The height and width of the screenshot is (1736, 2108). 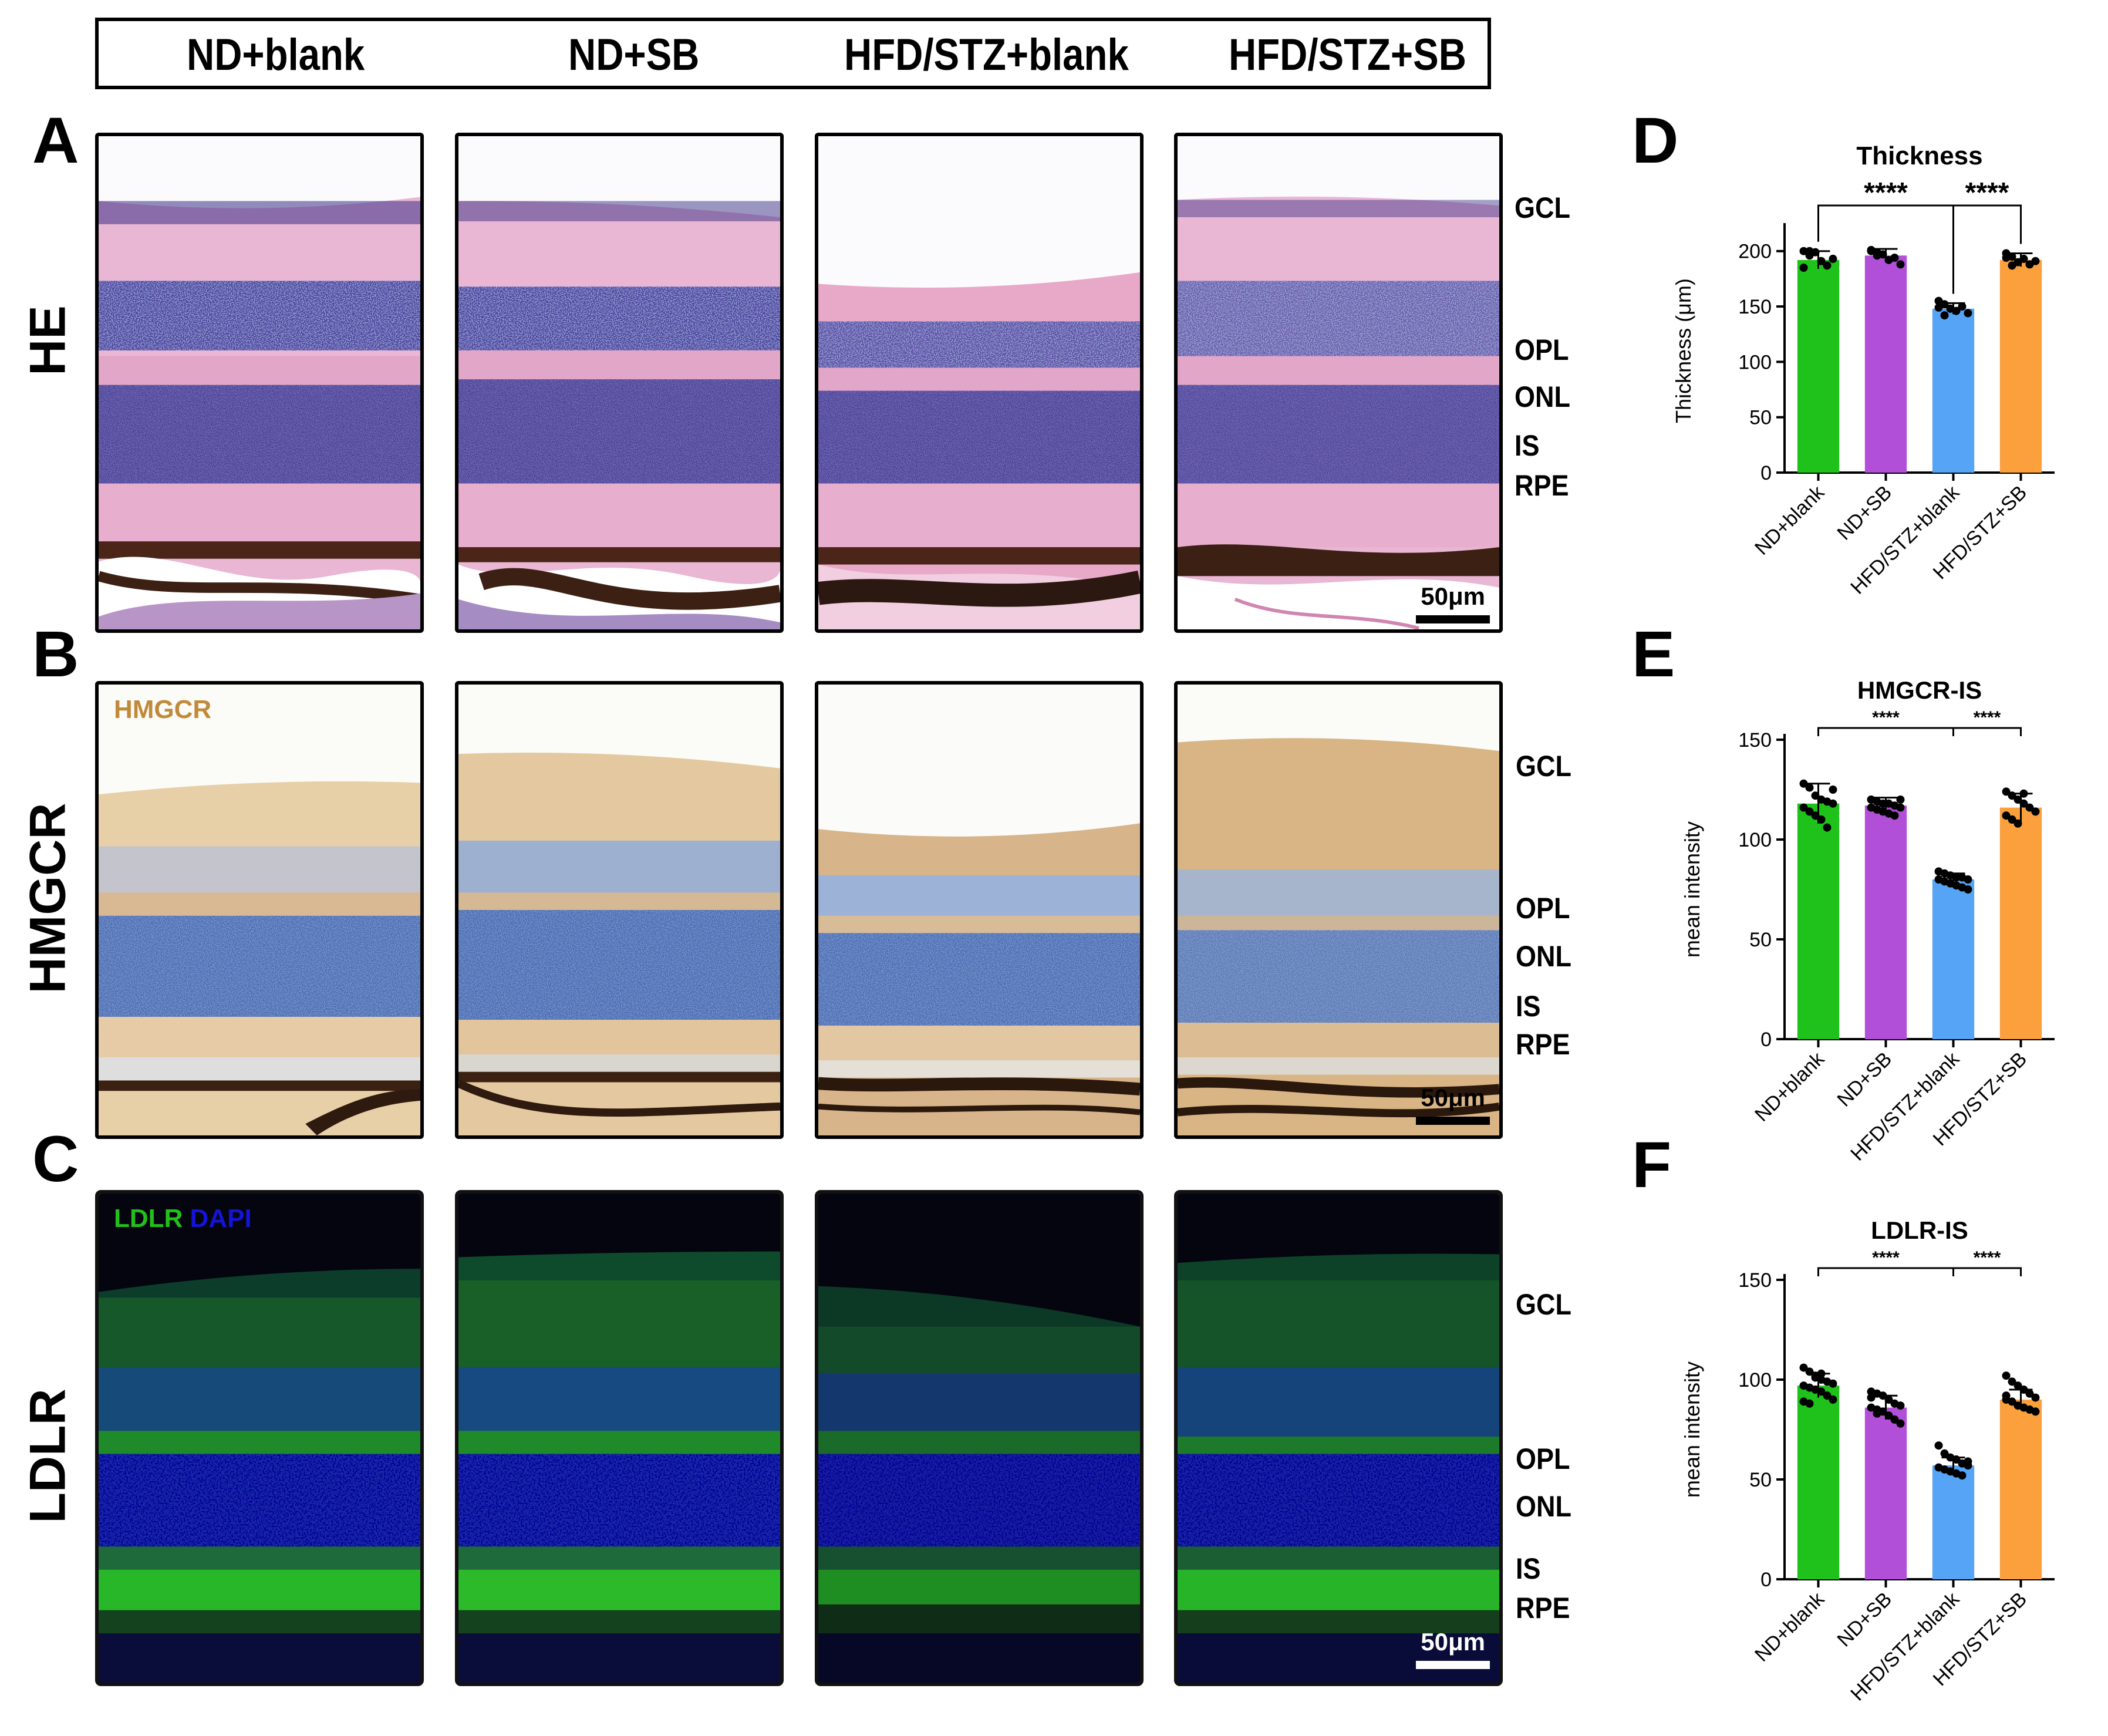 What do you see at coordinates (1760, 1480) in the screenshot?
I see `y-tick-label: 50` at bounding box center [1760, 1480].